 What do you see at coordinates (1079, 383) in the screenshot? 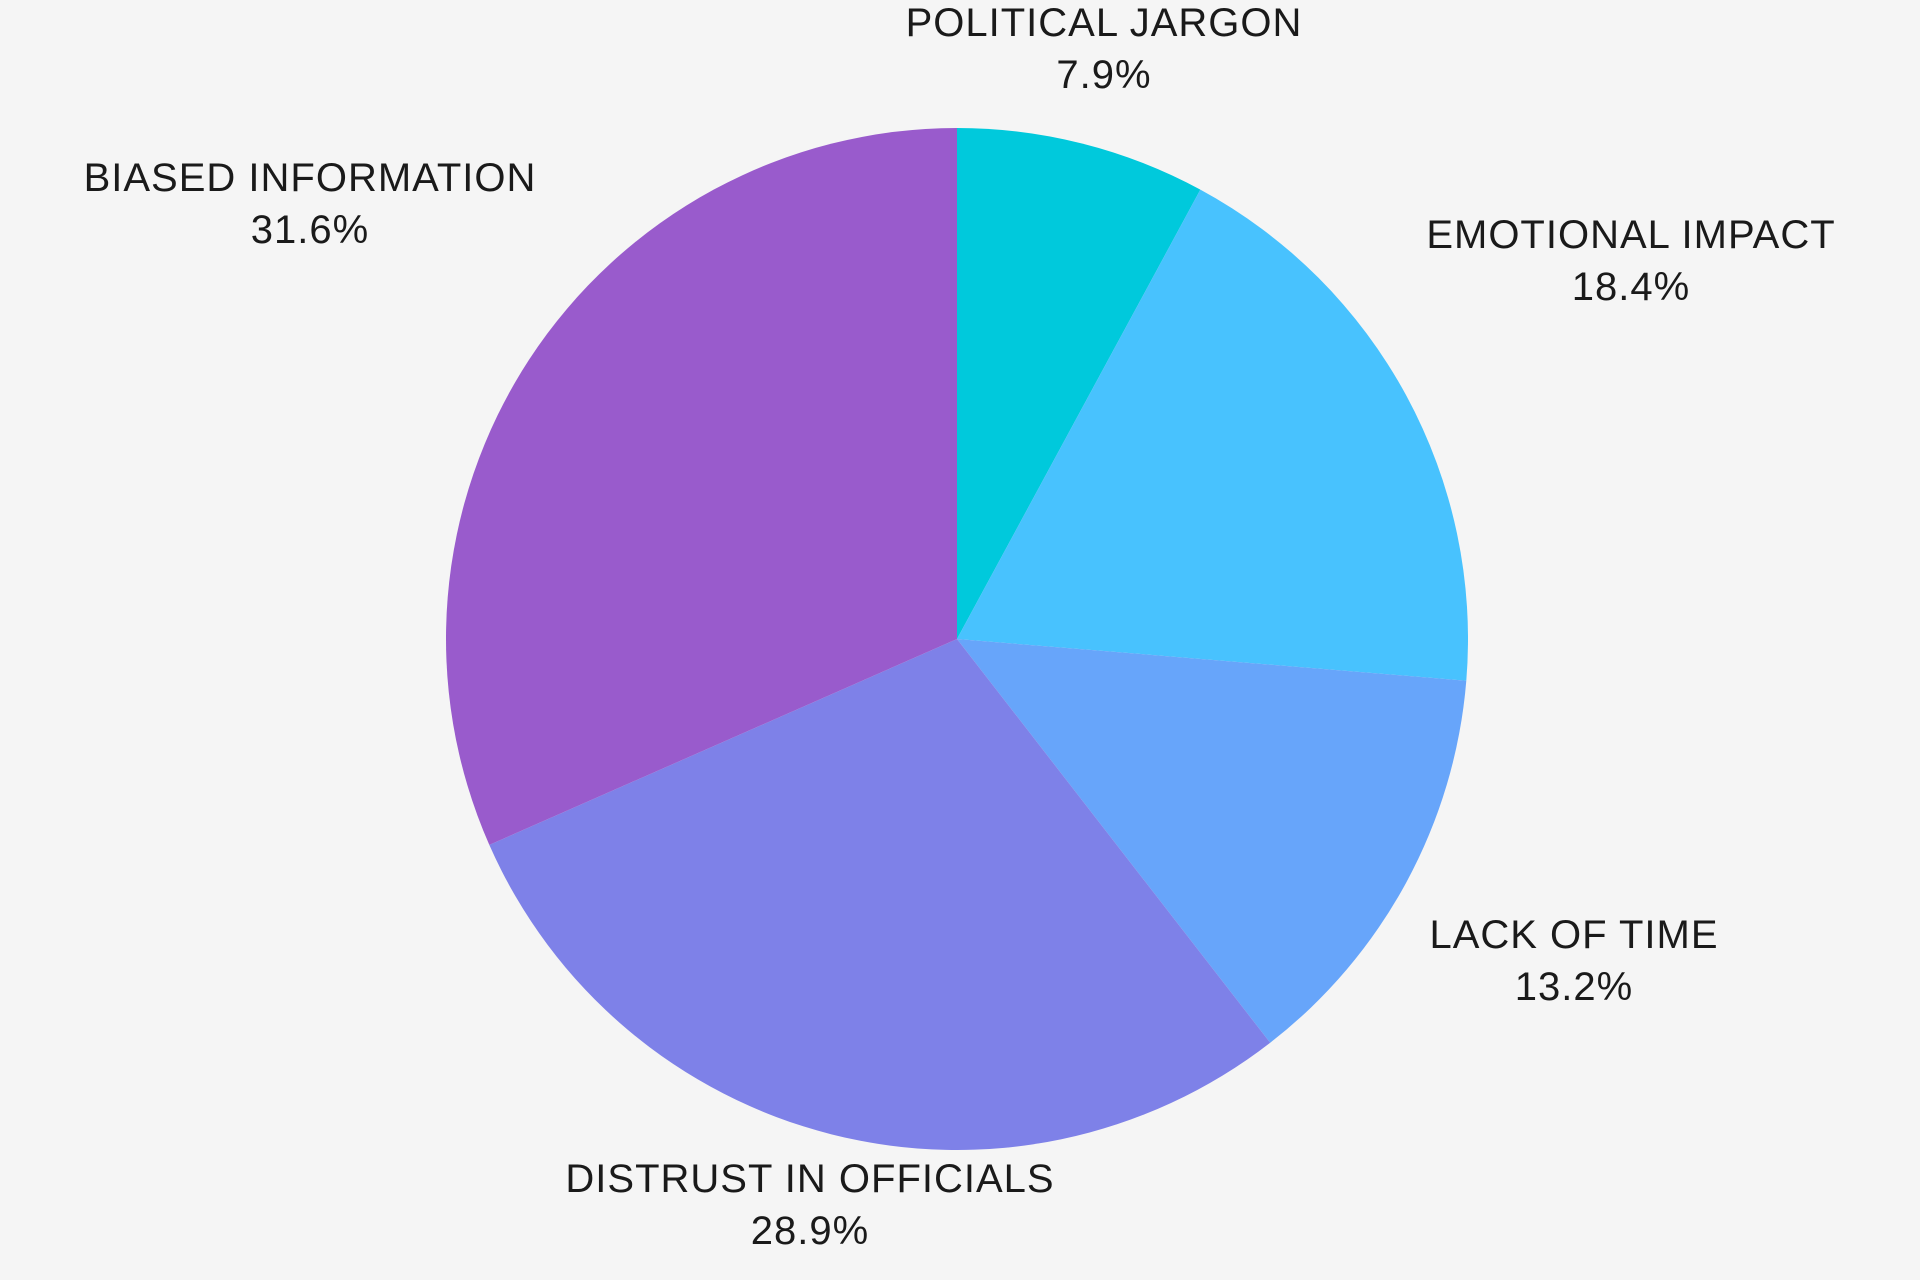
I see `pie-slice-political-jargon` at bounding box center [1079, 383].